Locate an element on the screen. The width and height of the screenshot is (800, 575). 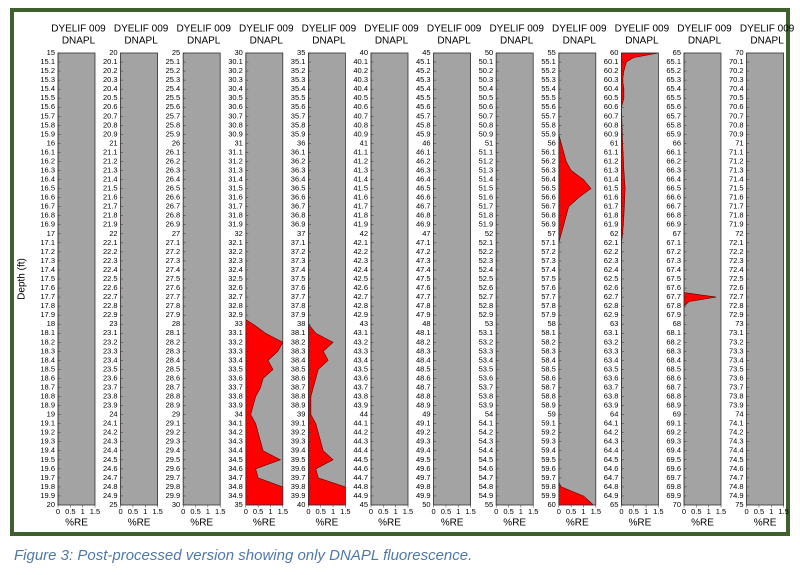
y-tick-label: 37.6 is located at coordinates (298, 287).